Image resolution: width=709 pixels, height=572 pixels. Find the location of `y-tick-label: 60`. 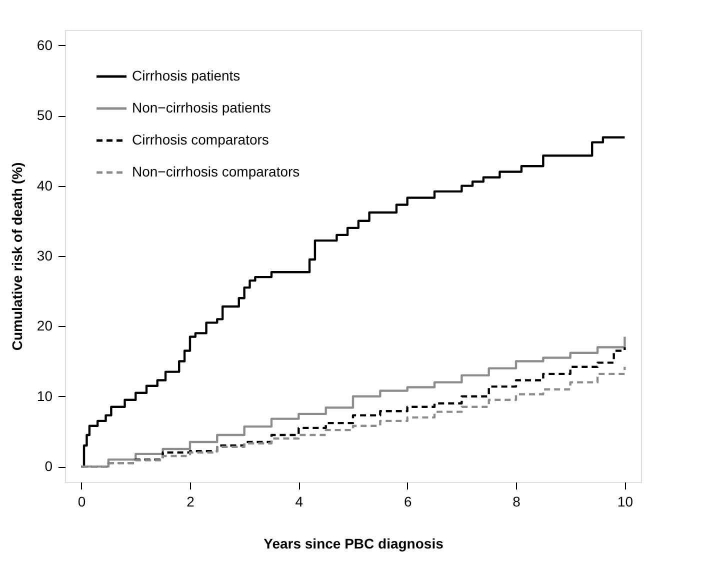

y-tick-label: 60 is located at coordinates (44, 44).